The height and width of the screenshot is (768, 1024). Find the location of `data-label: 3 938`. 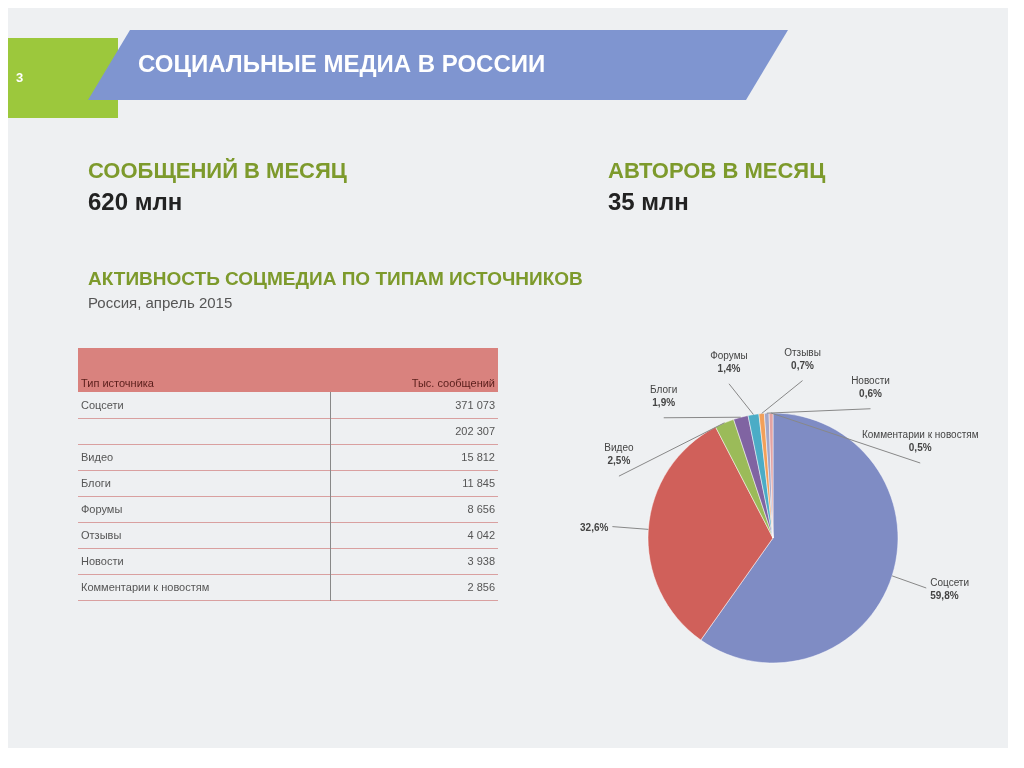

data-label: 3 938 is located at coordinates (481, 561).